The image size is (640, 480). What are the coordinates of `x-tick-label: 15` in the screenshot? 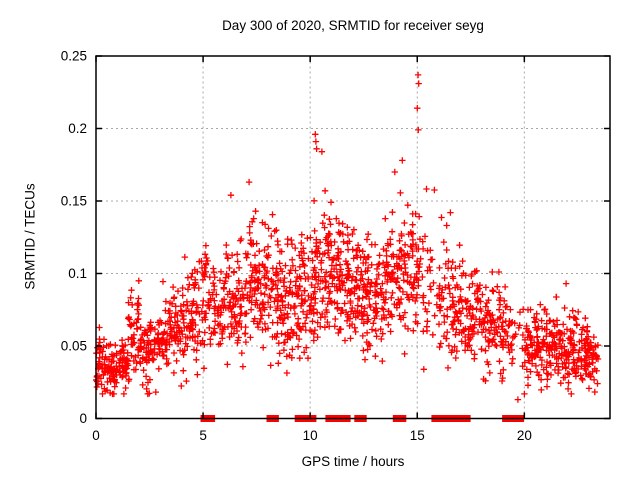 It's located at (417, 435).